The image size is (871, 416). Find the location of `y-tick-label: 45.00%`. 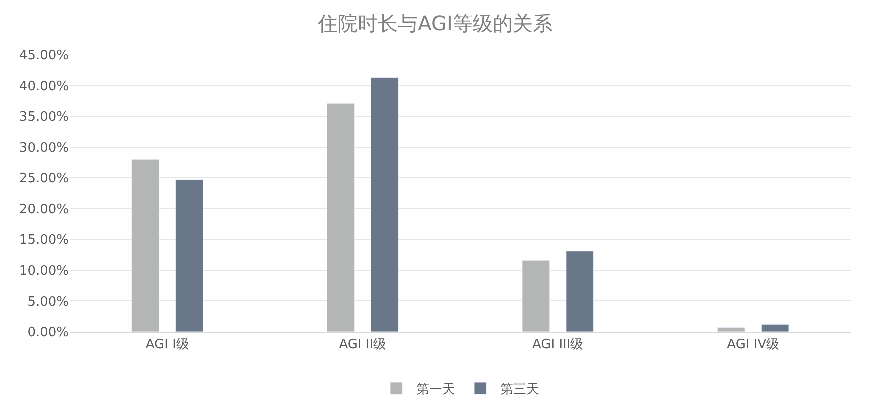

y-tick-label: 45.00% is located at coordinates (44, 56).